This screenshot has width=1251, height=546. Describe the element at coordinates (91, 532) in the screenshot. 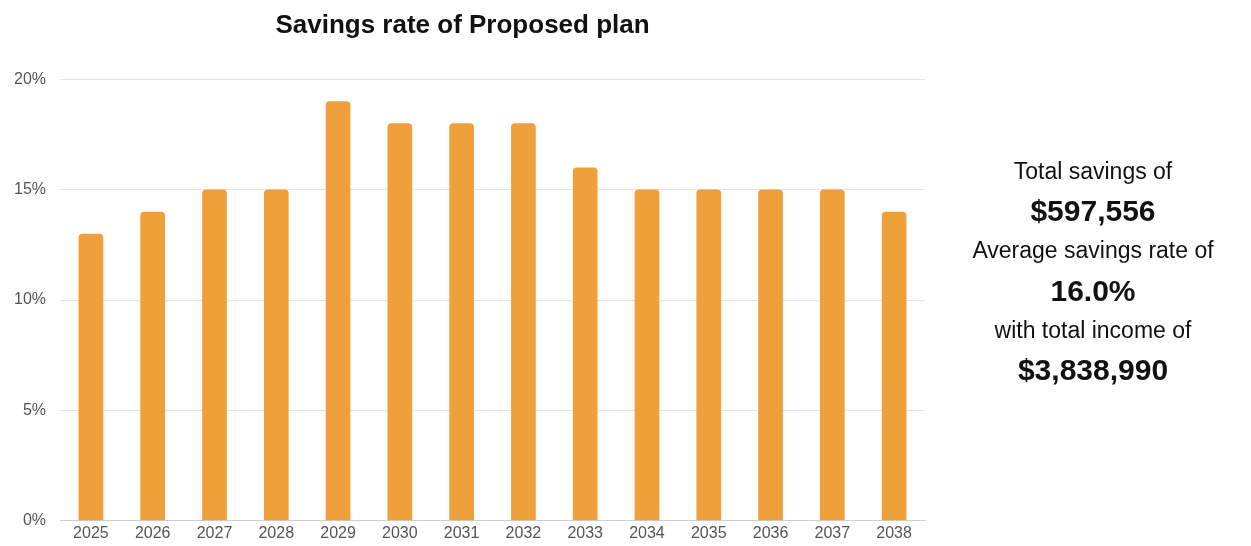

I see `x-tick-label: 2025` at that location.